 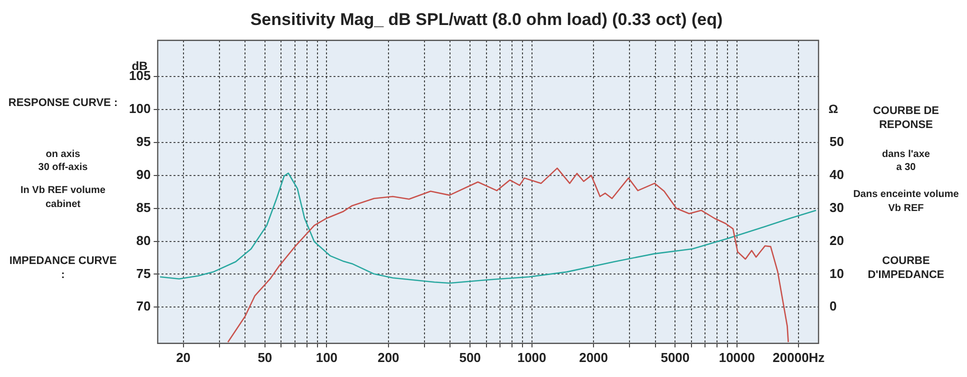 I want to click on x-tick-label: 100, so click(x=327, y=357).